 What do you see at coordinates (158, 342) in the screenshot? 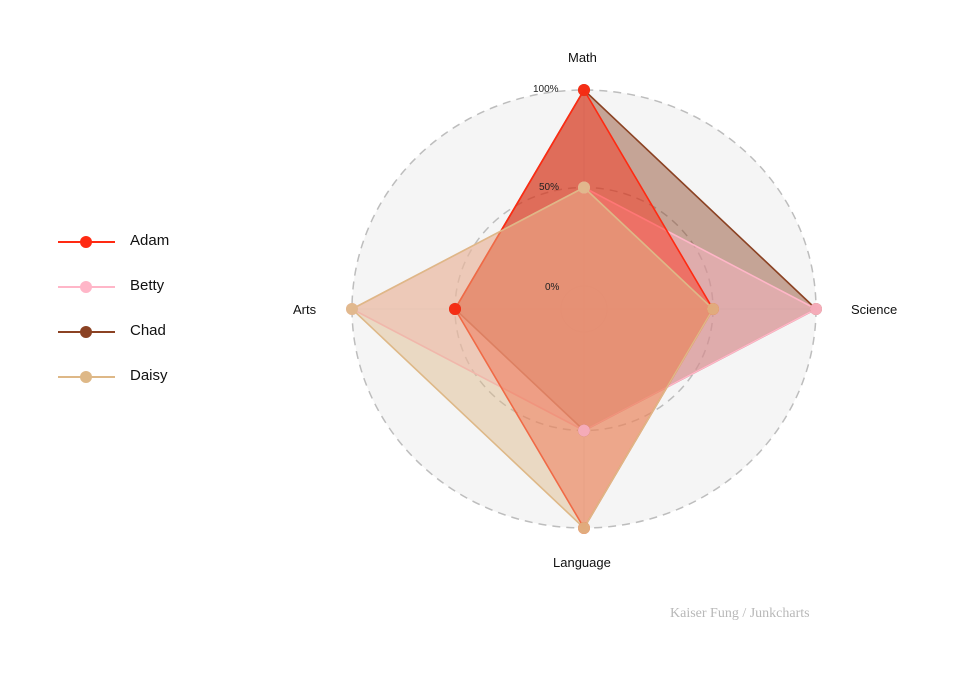
I see `legend-item-chad: Chad` at bounding box center [158, 342].